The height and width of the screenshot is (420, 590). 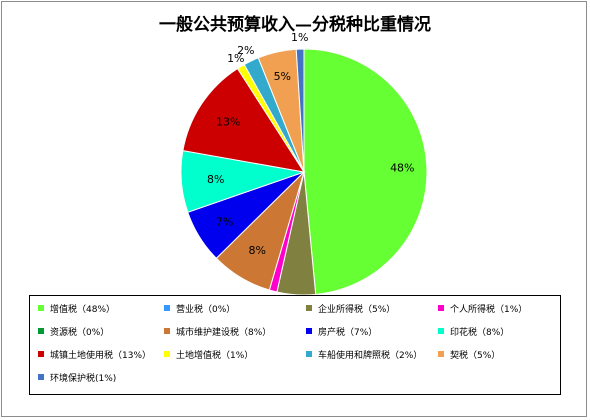 I want to click on legend-item-2: 企业所得税（5%）, so click(x=350, y=308).